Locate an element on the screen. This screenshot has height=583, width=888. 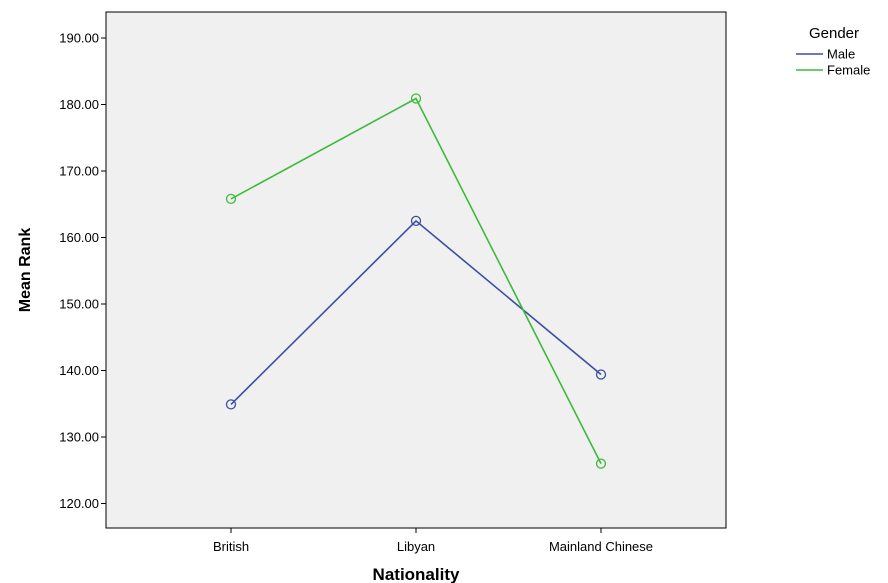
x-tick-label: Libyan is located at coordinates (416, 546).